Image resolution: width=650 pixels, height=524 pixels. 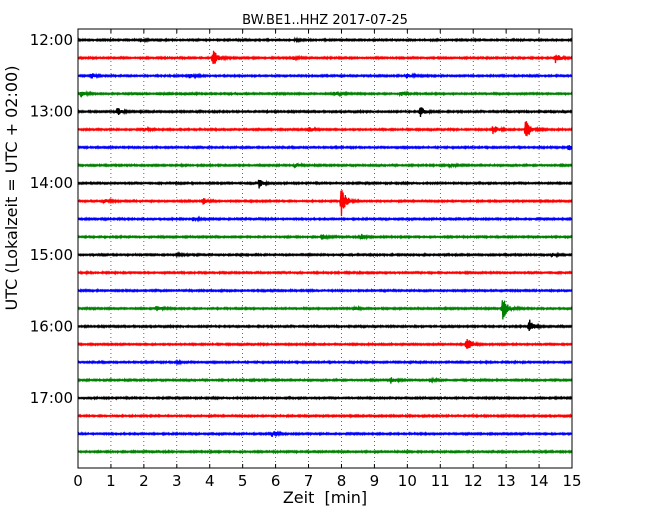 I want to click on x-tick-label: 4, so click(x=210, y=481).